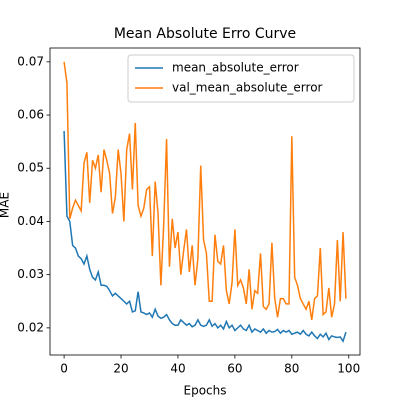 The height and width of the screenshot is (400, 400). I want to click on x-axis-label: Epochs, so click(205, 391).